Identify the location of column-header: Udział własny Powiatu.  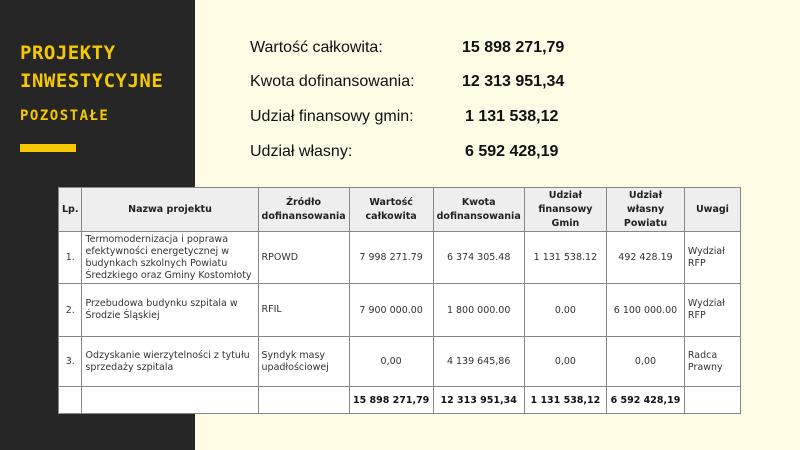
(645, 209).